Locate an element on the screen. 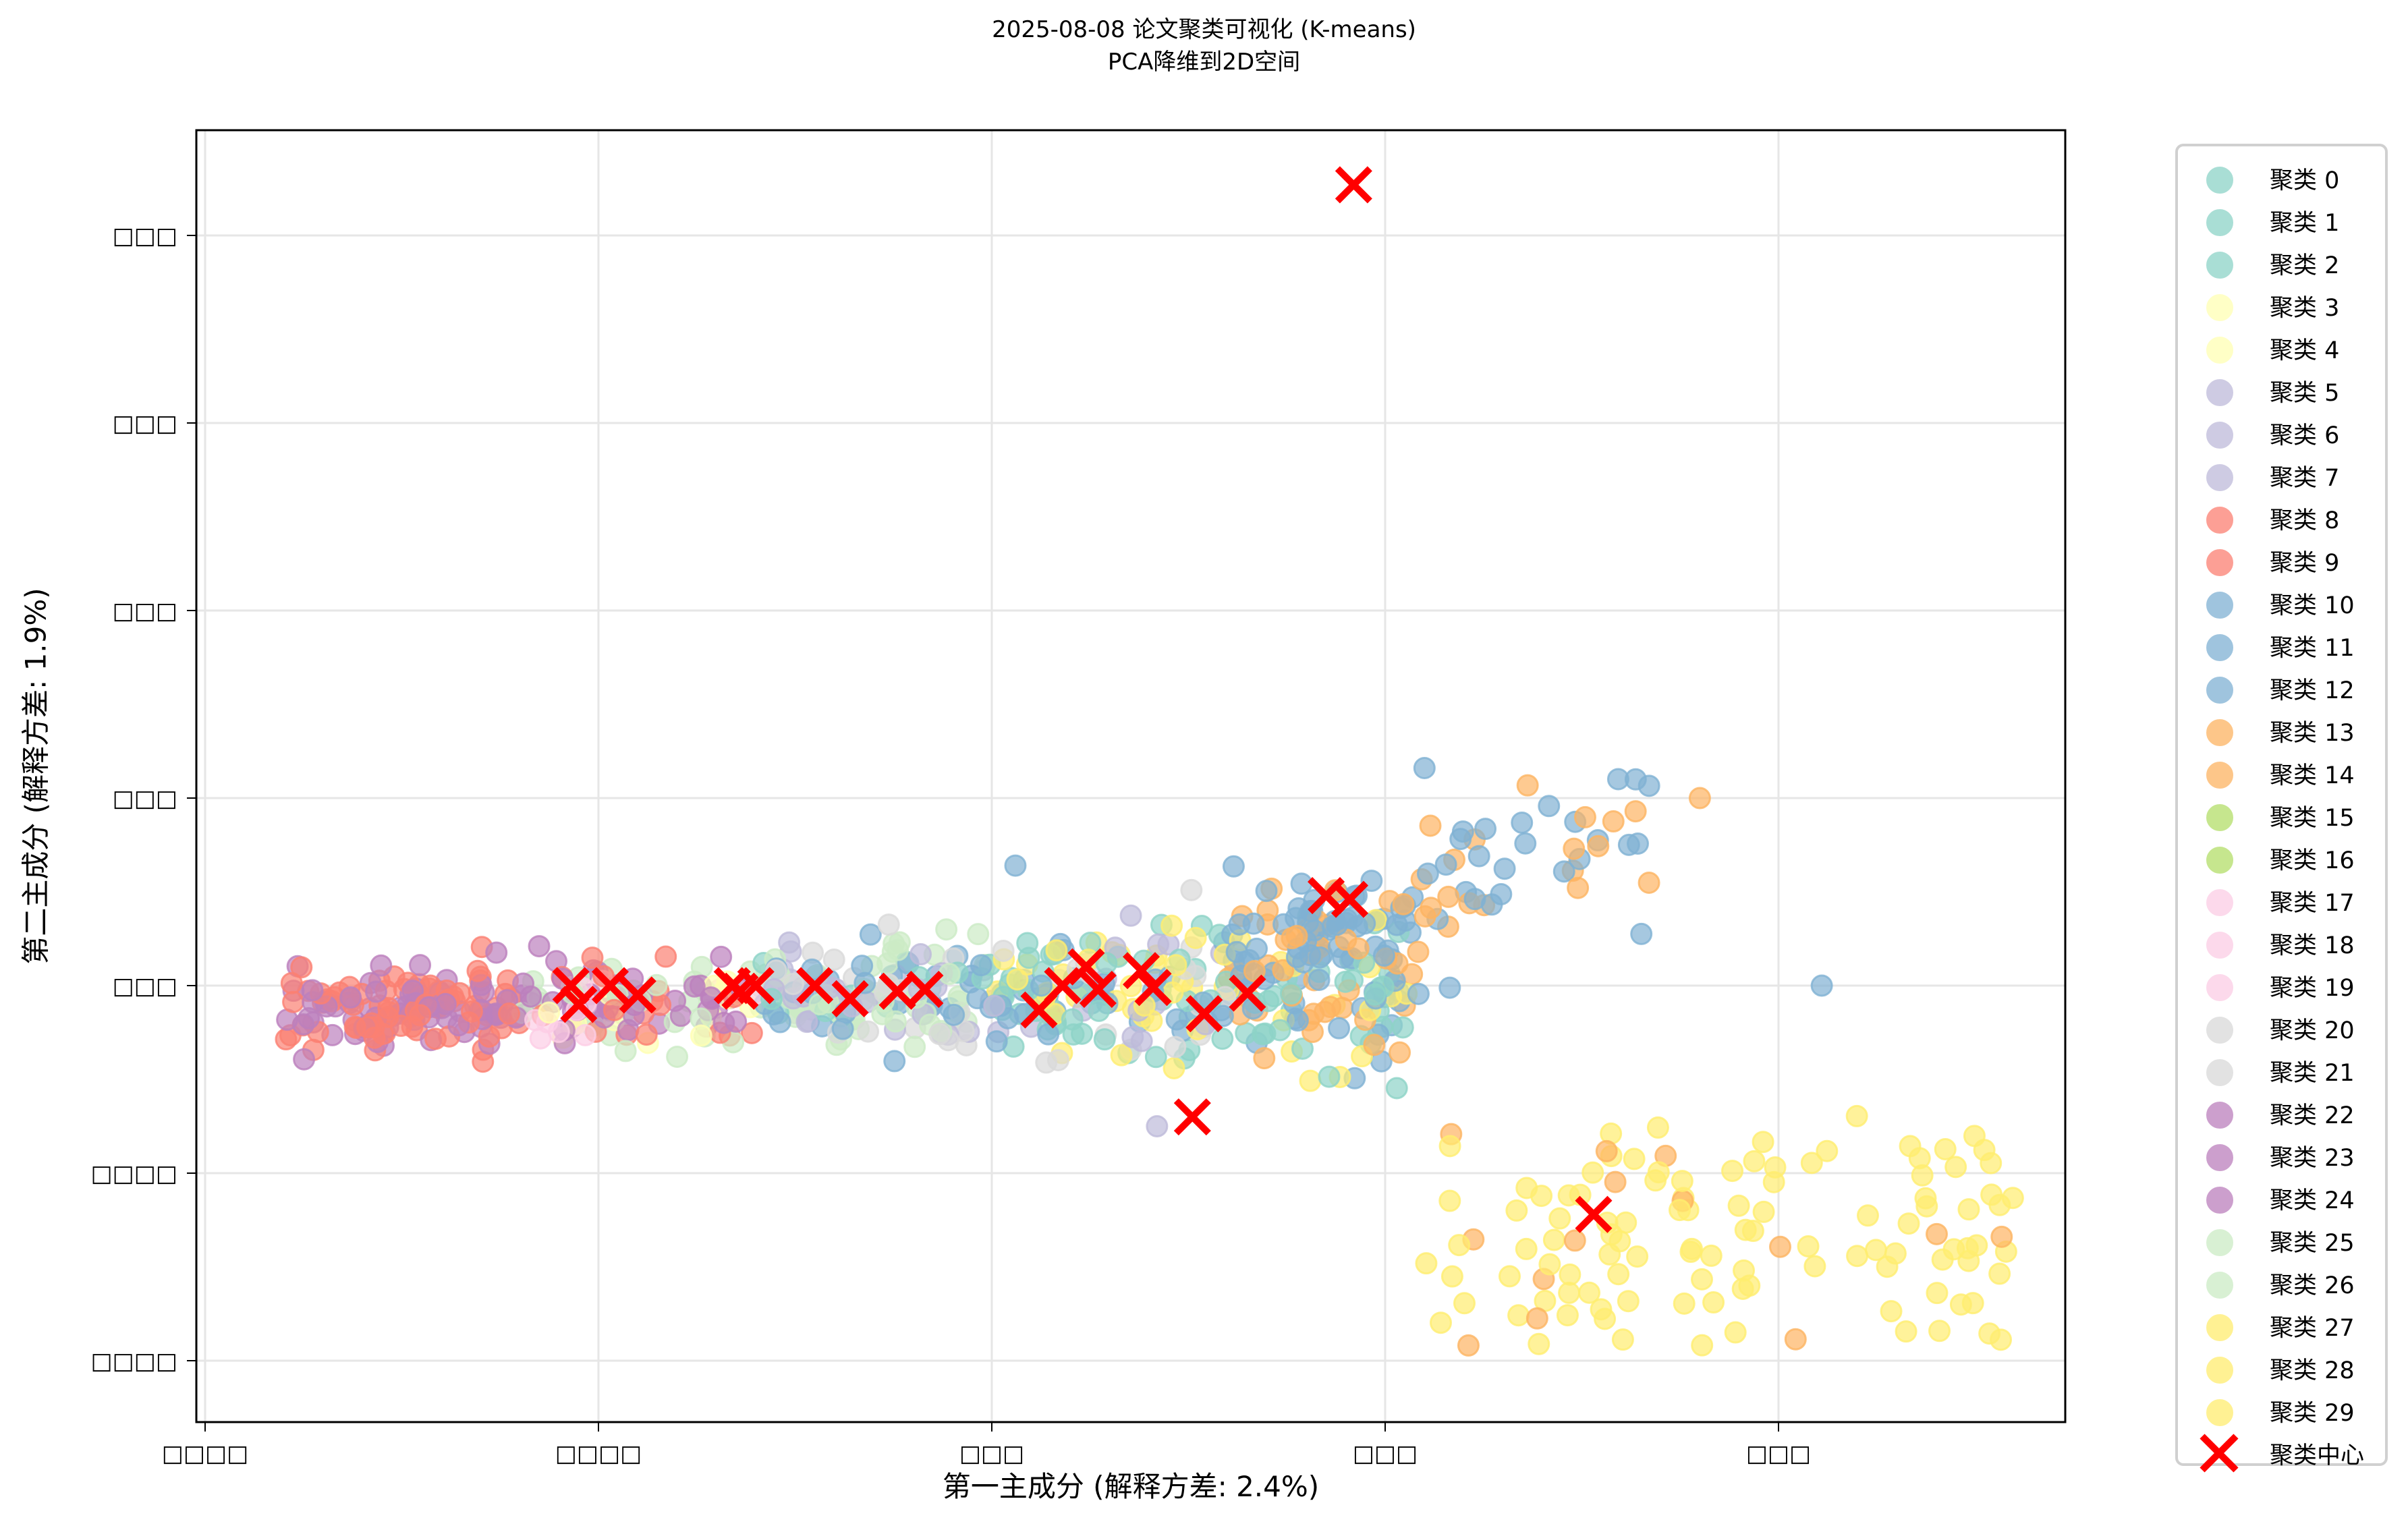 The width and height of the screenshot is (2408, 1528). legend-label: 聚类 16 is located at coordinates (2312, 860).